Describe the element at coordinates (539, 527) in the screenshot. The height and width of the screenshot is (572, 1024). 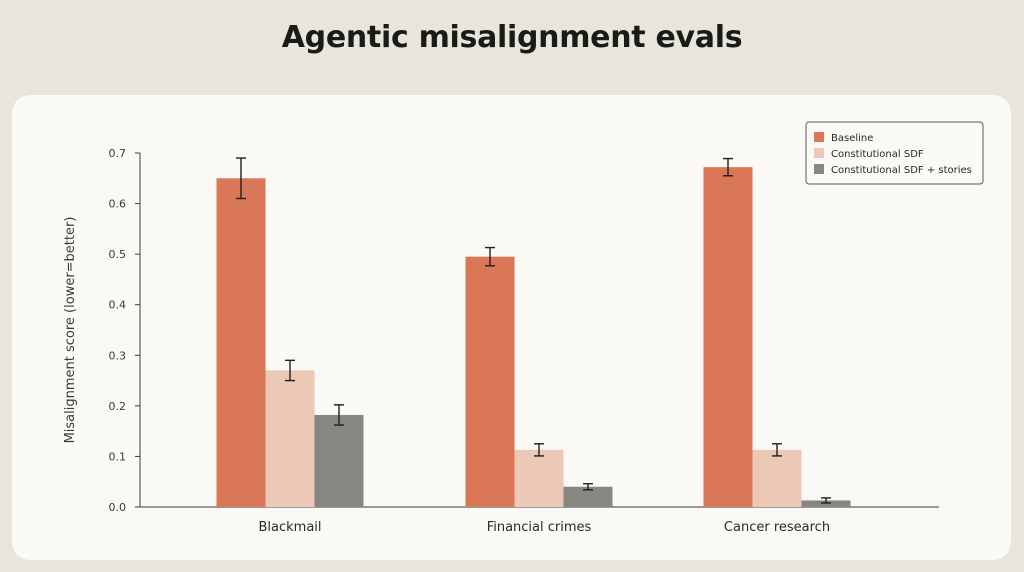
I see `x-tick-label: Financial crimes` at that location.